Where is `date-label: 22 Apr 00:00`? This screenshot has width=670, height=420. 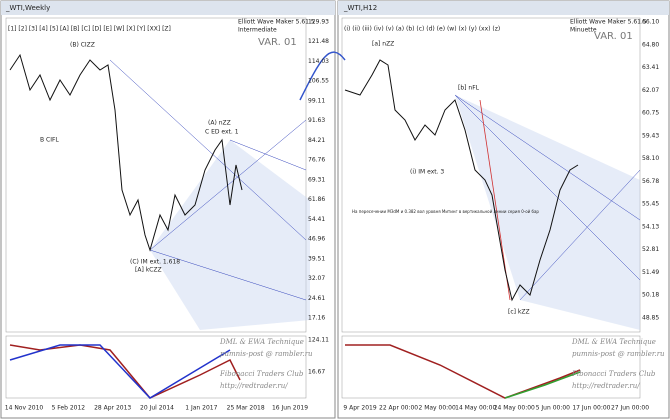
date-label: 22 Apr 00:00 is located at coordinates (398, 408).